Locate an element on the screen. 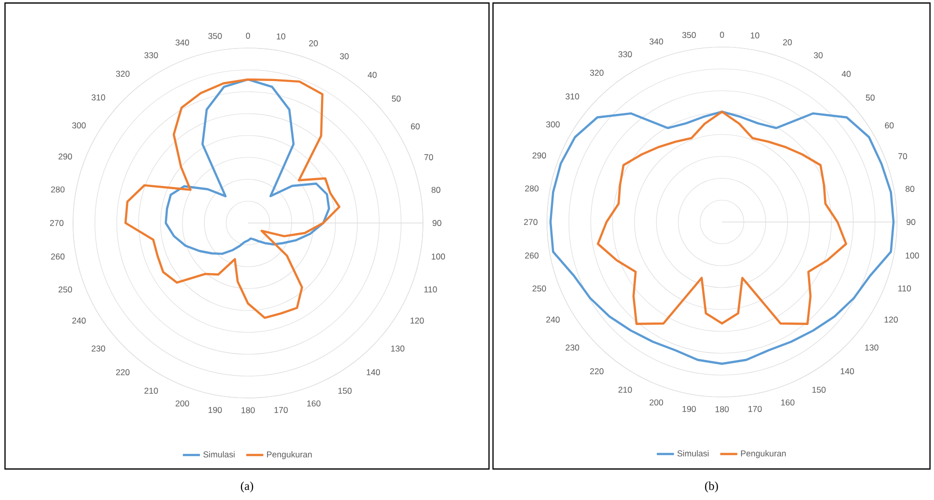 This screenshot has height=500, width=934. text: (b) is located at coordinates (711, 487).